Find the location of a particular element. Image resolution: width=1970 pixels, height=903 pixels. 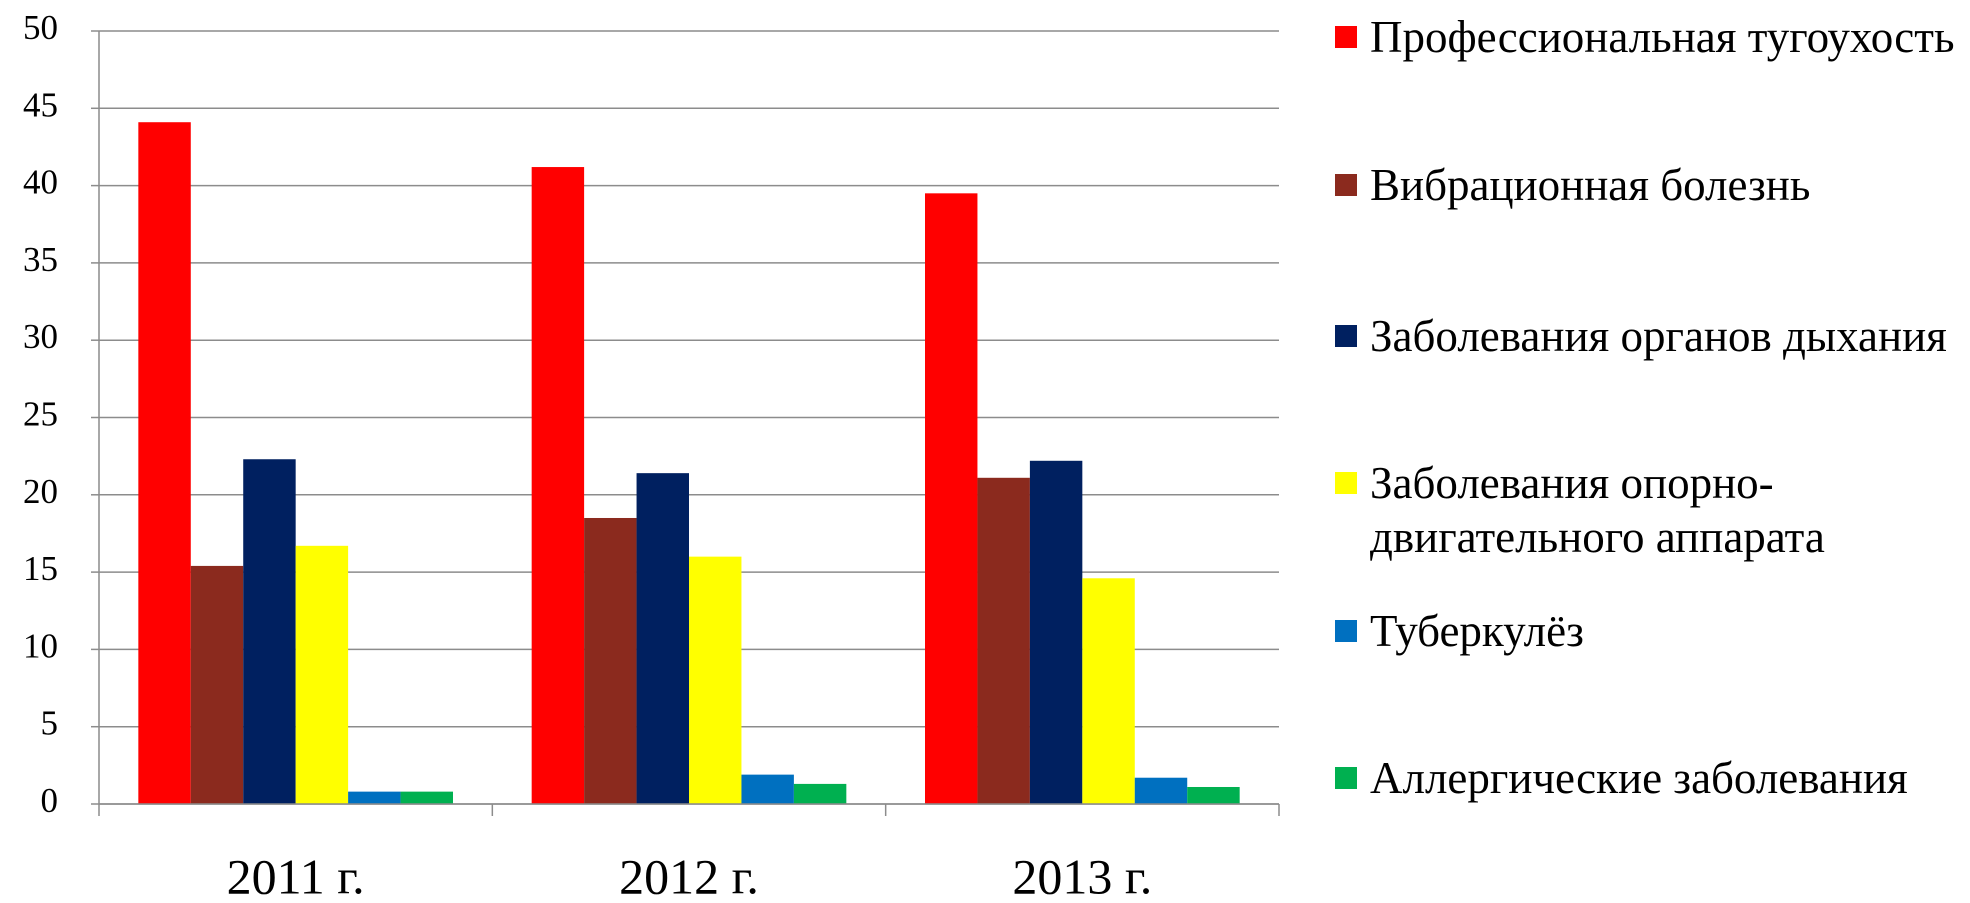

legend-label: Профессиональная тугоухость is located at coordinates (1662, 37).